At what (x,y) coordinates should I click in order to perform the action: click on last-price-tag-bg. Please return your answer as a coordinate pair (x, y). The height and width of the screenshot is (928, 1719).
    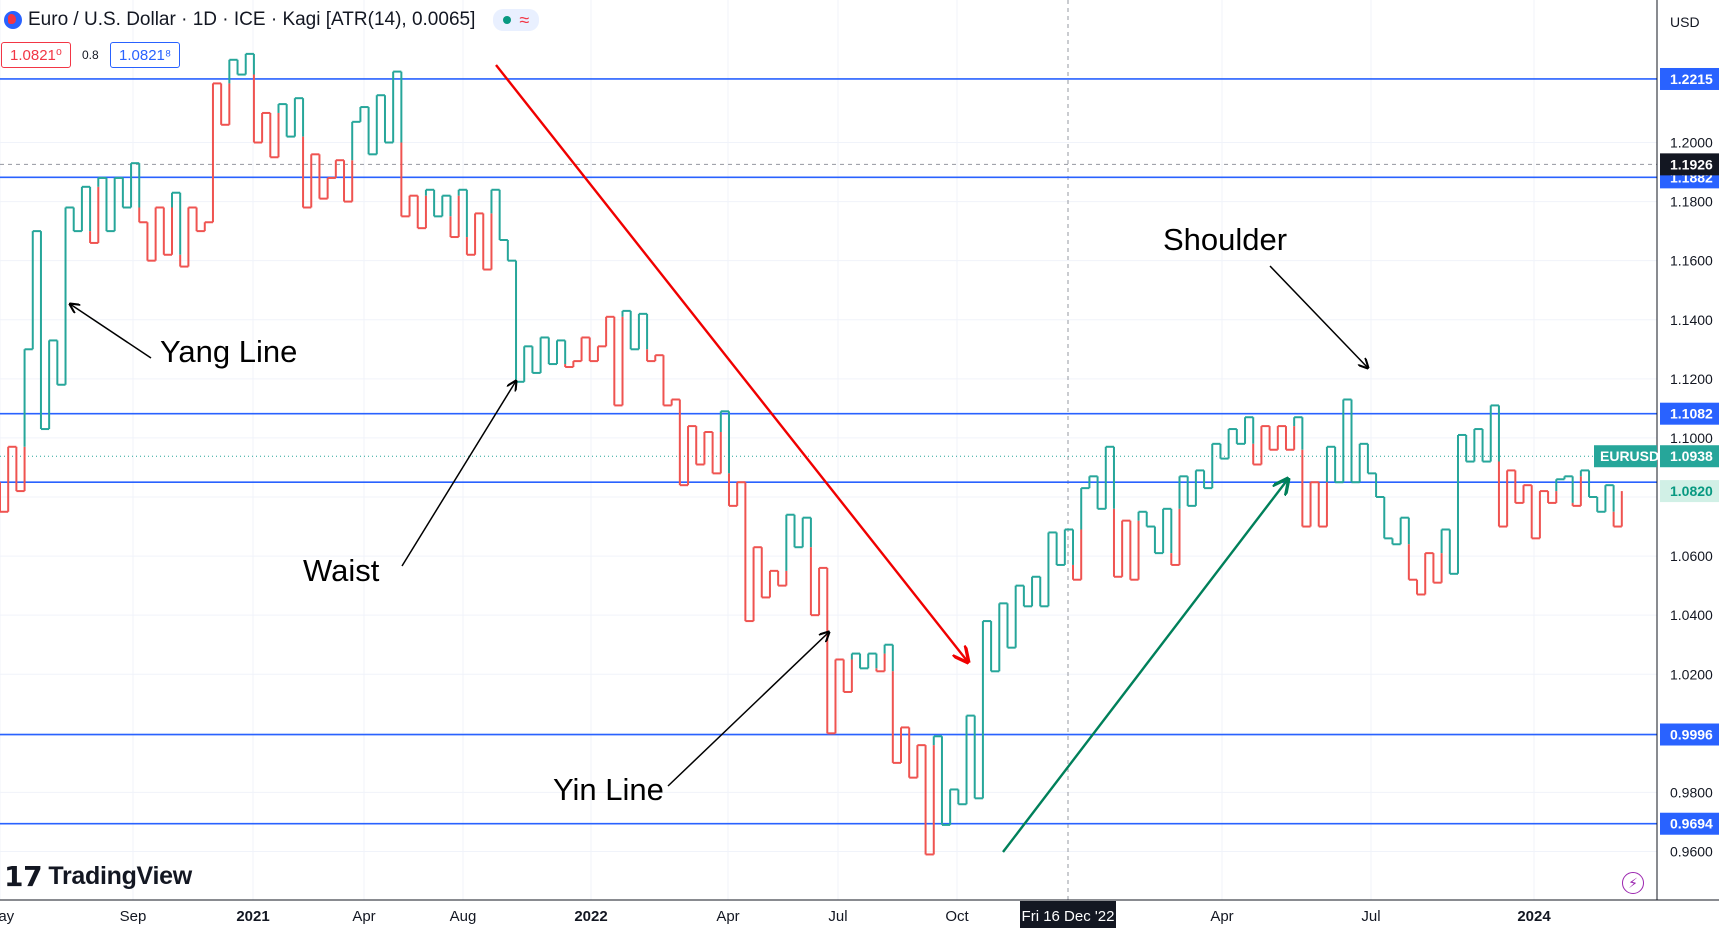
    Looking at the image, I should click on (1689, 456).